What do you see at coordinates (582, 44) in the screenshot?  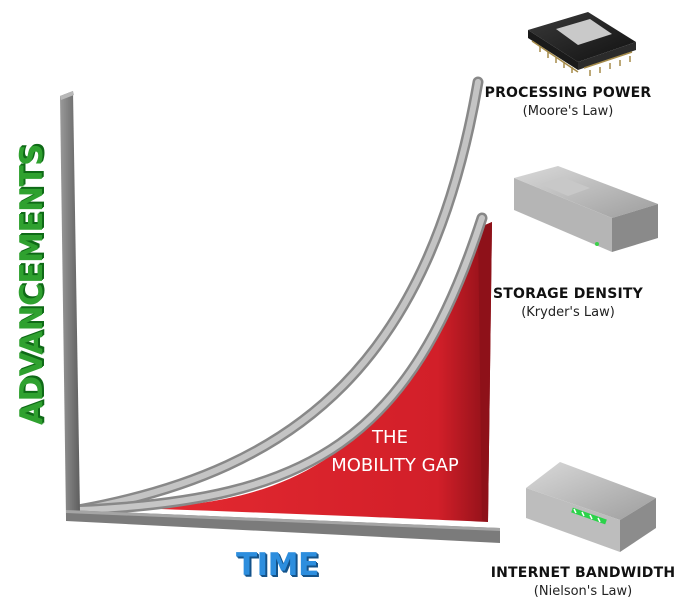 I see `cpu-chip-icon` at bounding box center [582, 44].